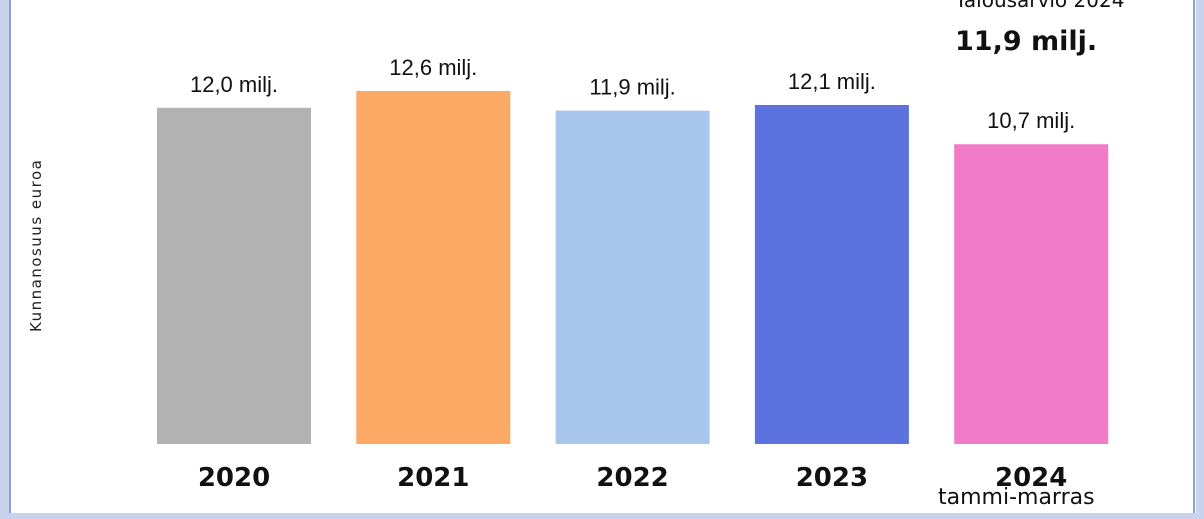 The width and height of the screenshot is (1204, 519). Describe the element at coordinates (433, 267) in the screenshot. I see `bar-2021` at that location.